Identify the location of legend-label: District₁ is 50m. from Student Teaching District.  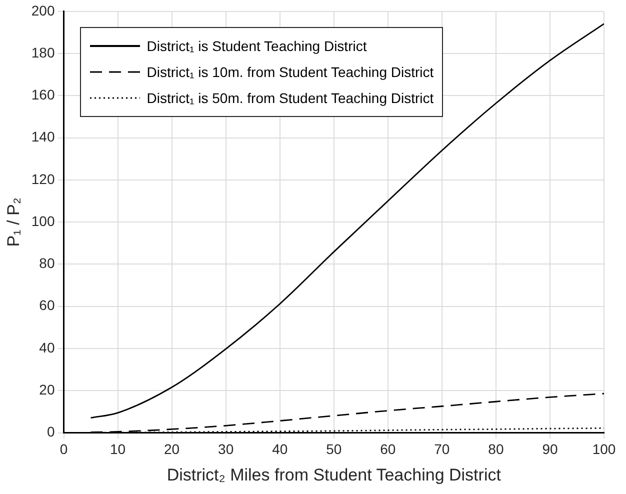
(290, 98).